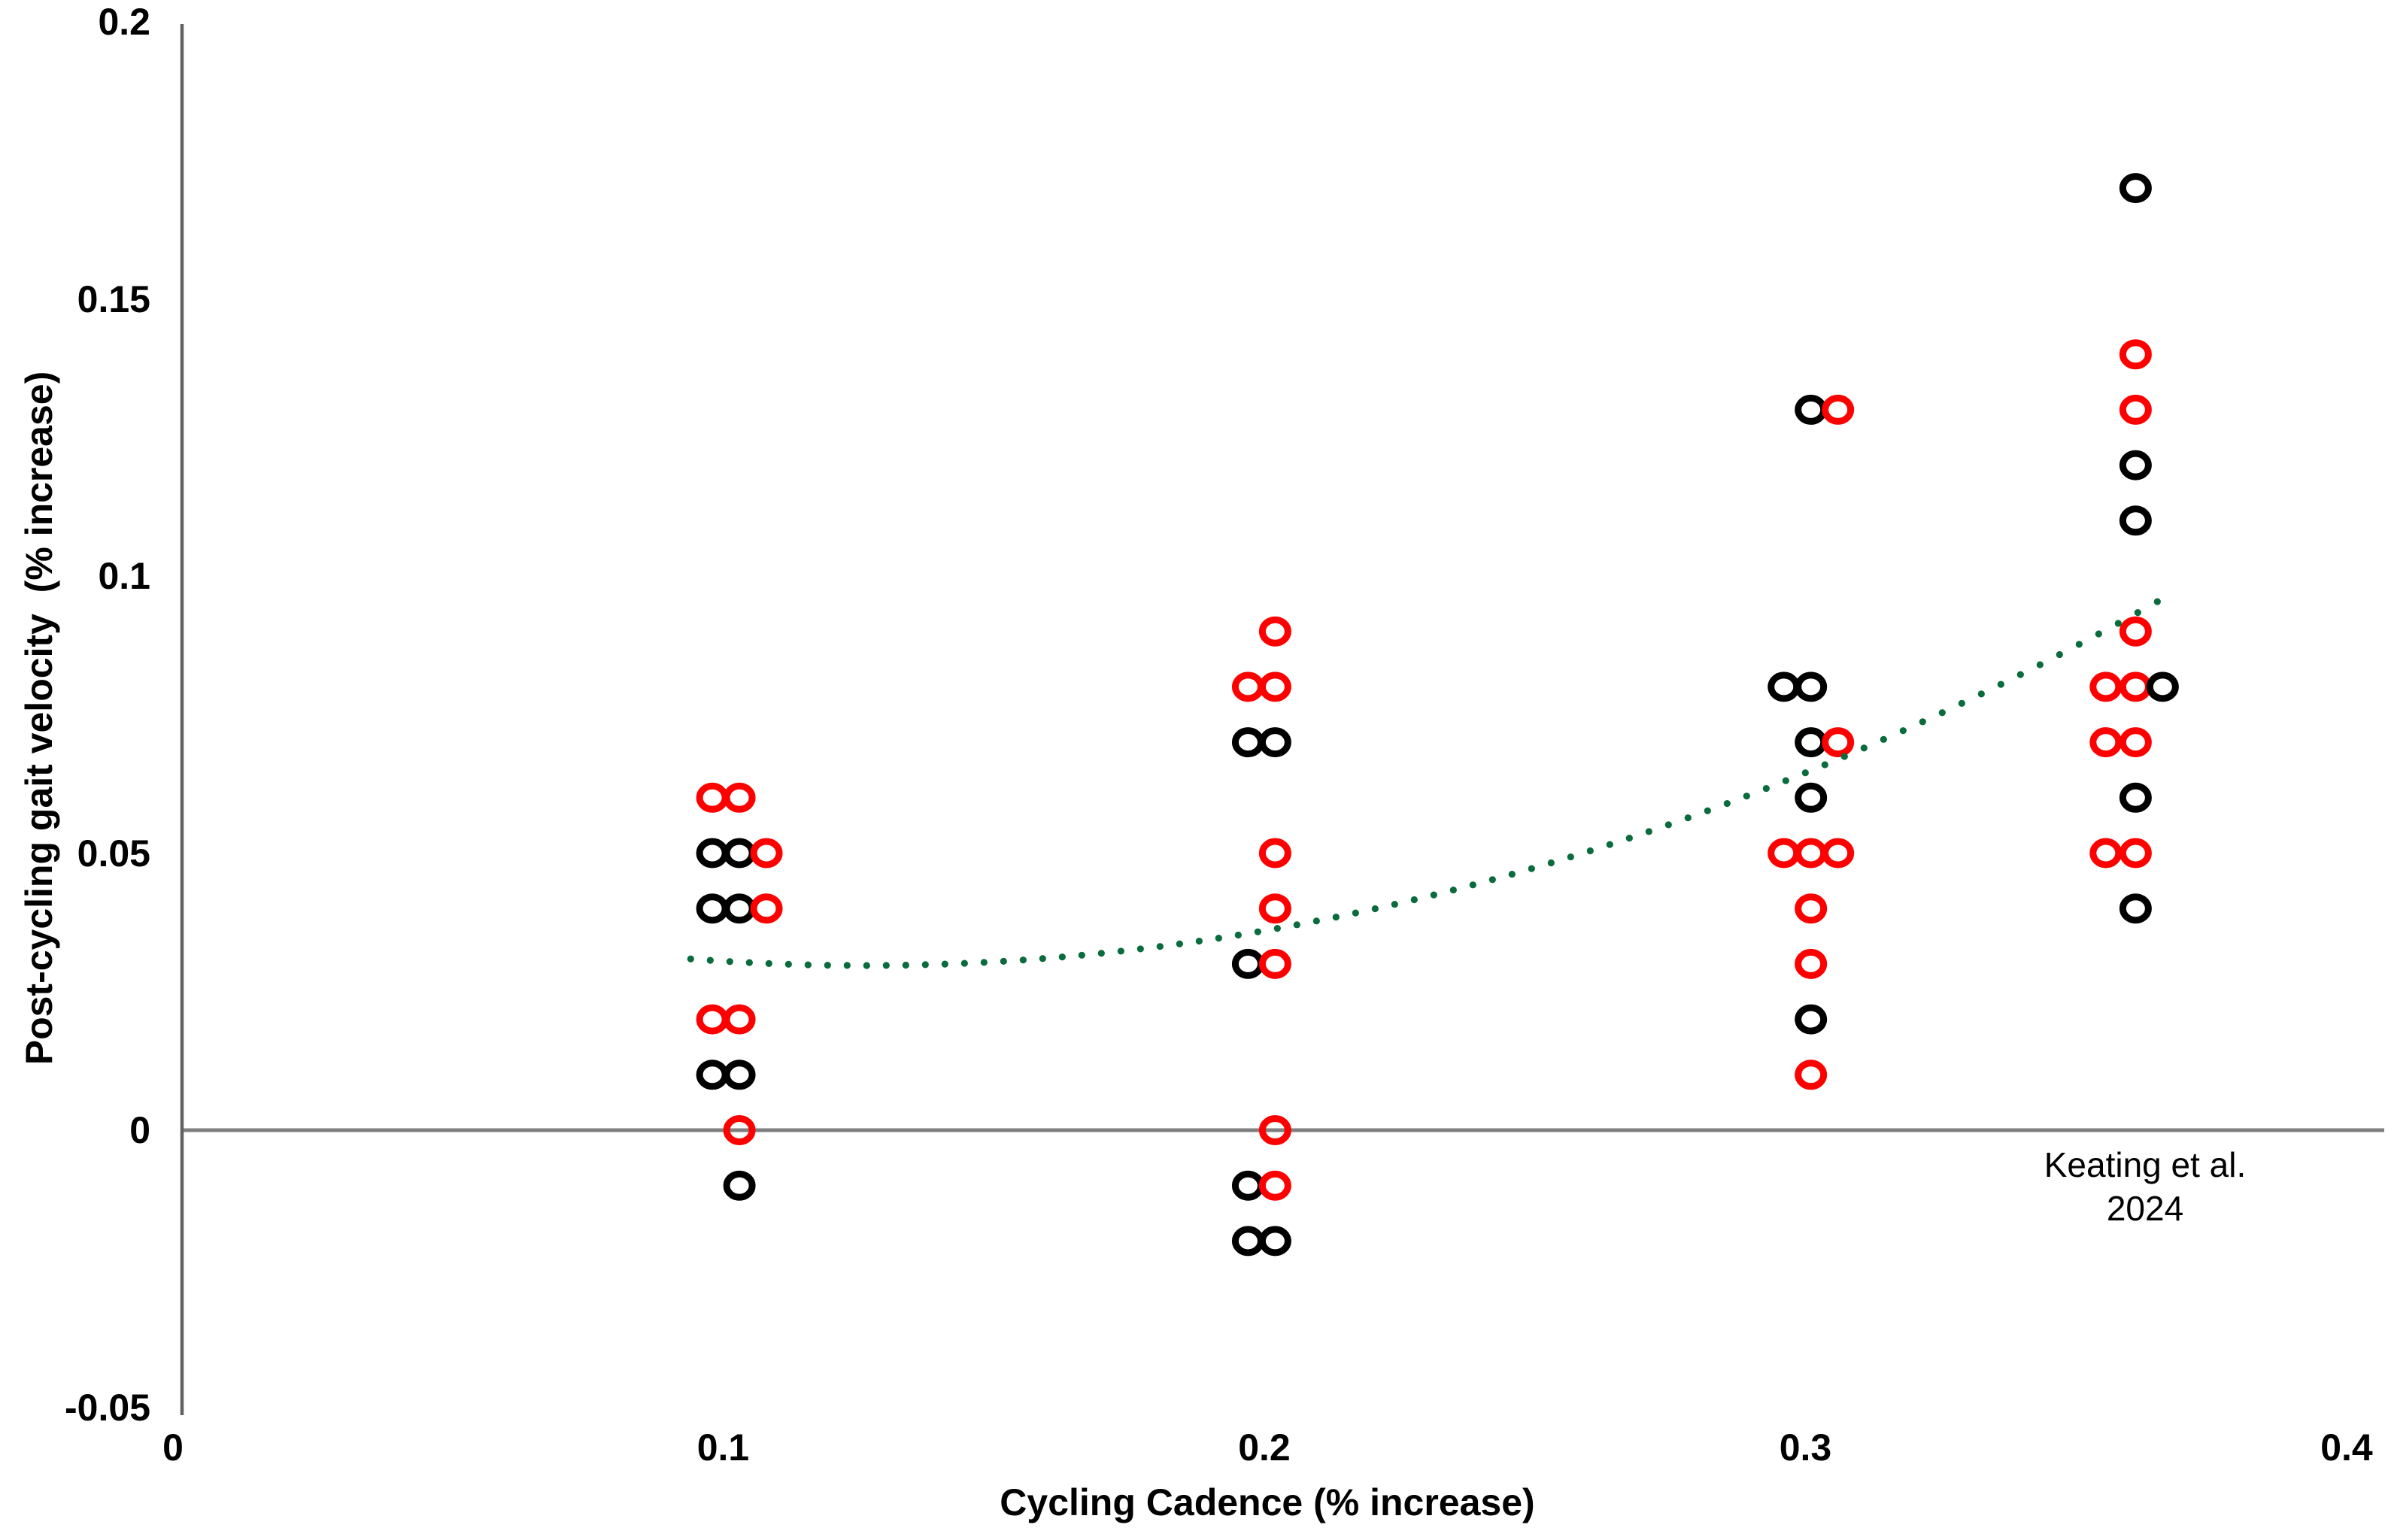  I want to click on x-tick-label-0: 0, so click(173, 1447).